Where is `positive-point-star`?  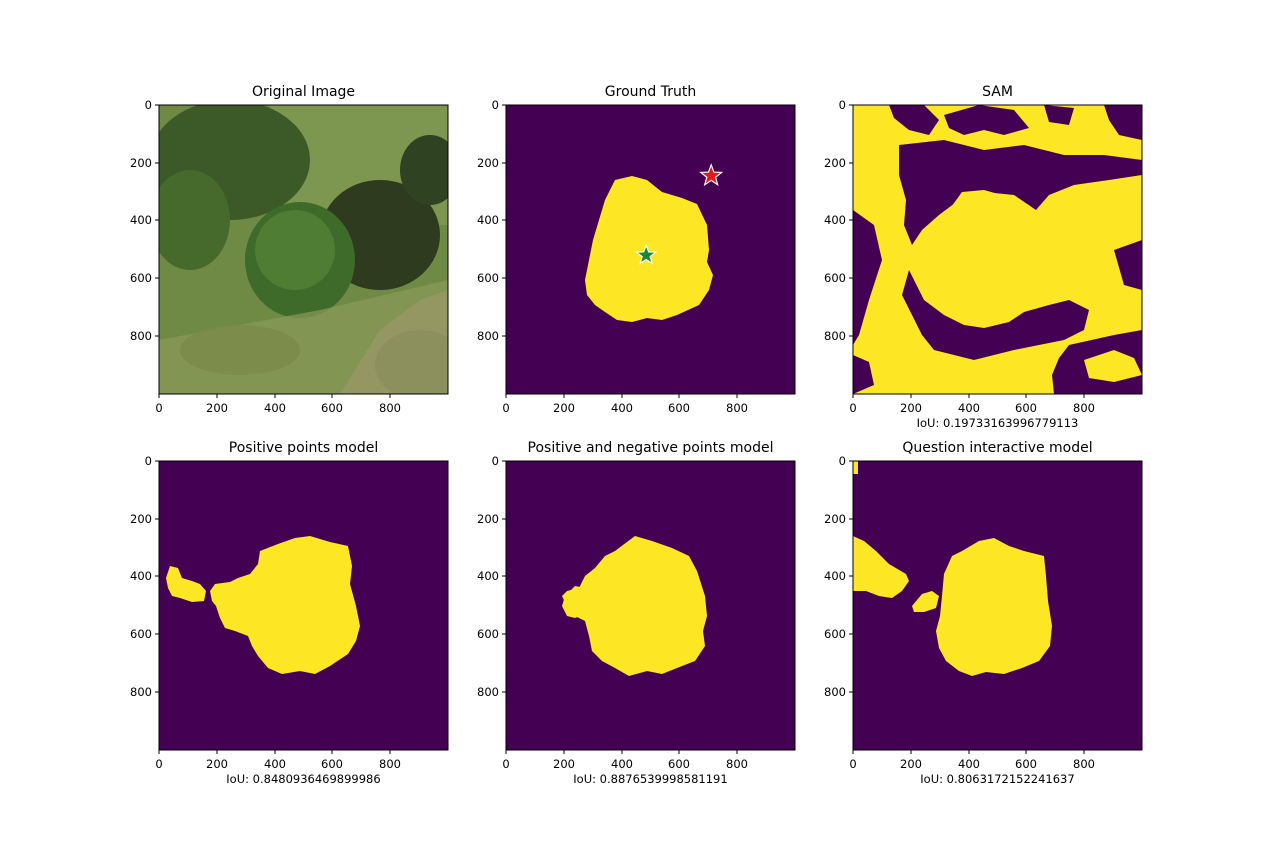 positive-point-star is located at coordinates (646, 254).